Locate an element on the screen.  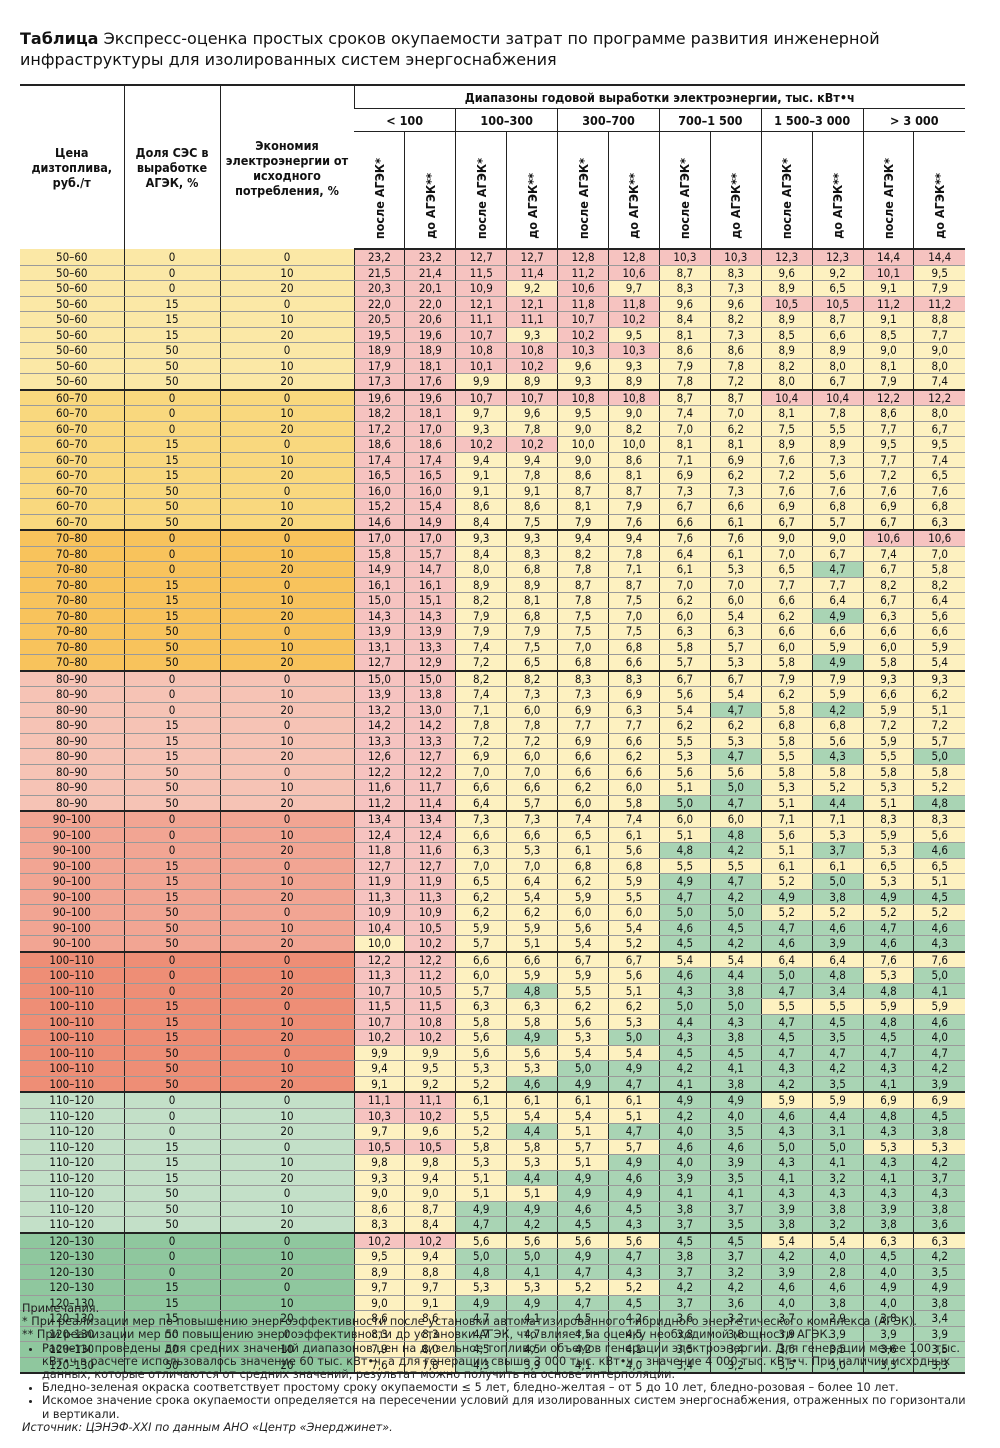
cell-payback: 9,1 is located at coordinates (379, 1084).